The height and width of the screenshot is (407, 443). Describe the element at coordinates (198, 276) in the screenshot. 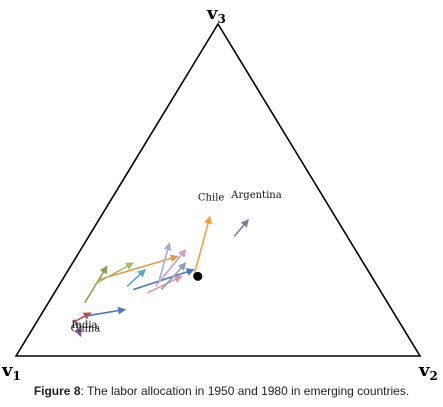

I see `reference-point` at that location.